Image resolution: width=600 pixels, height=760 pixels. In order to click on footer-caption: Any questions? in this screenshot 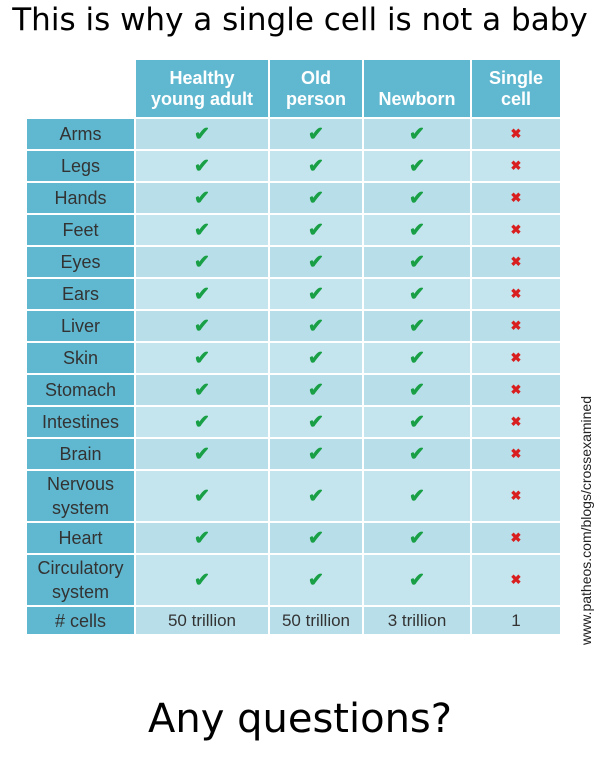, I will do `click(300, 719)`.